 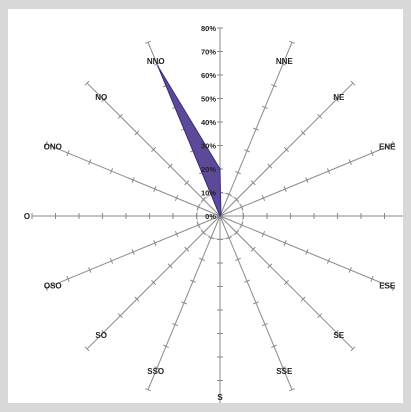 What do you see at coordinates (338, 335) in the screenshot?
I see `direction-label-se: SE` at bounding box center [338, 335].